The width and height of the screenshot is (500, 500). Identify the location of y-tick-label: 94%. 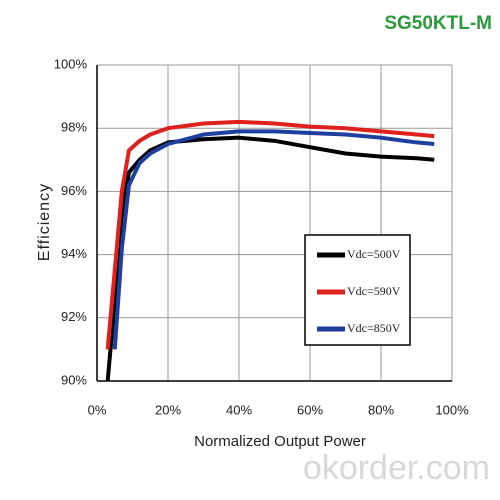
(74, 253).